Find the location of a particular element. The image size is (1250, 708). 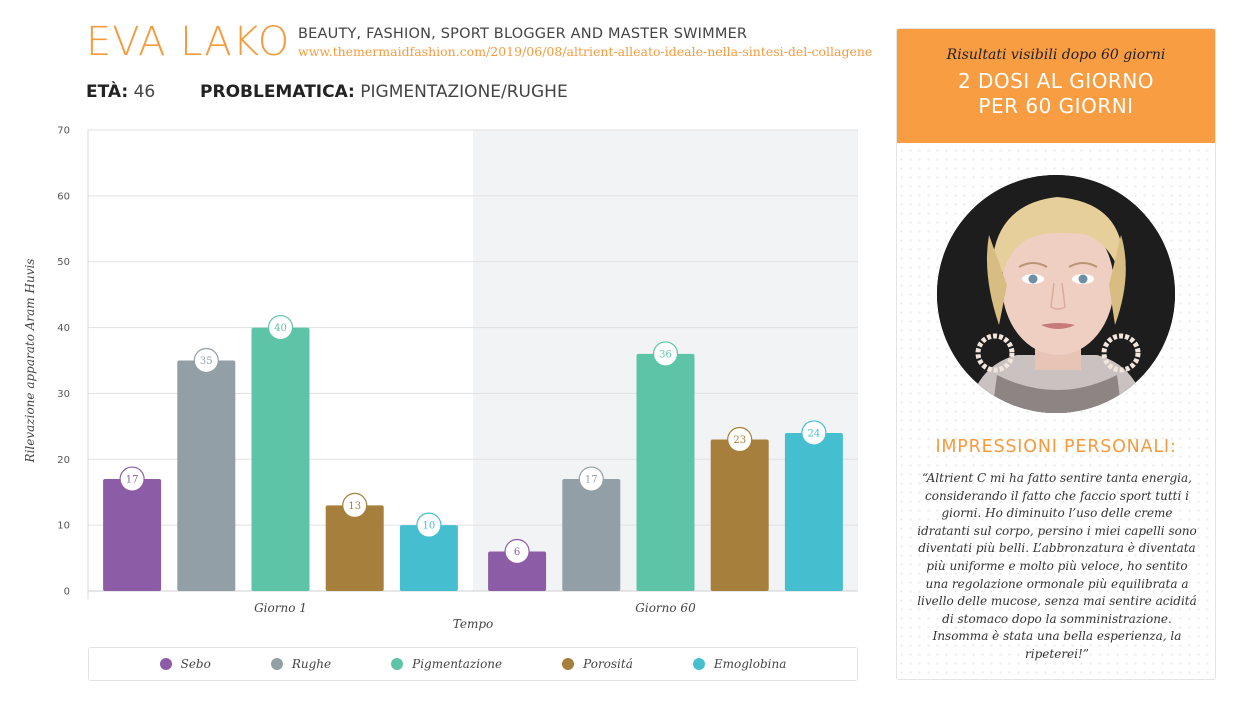

dose-line-1: 2 DOSI AL GIORNO is located at coordinates (1056, 81).